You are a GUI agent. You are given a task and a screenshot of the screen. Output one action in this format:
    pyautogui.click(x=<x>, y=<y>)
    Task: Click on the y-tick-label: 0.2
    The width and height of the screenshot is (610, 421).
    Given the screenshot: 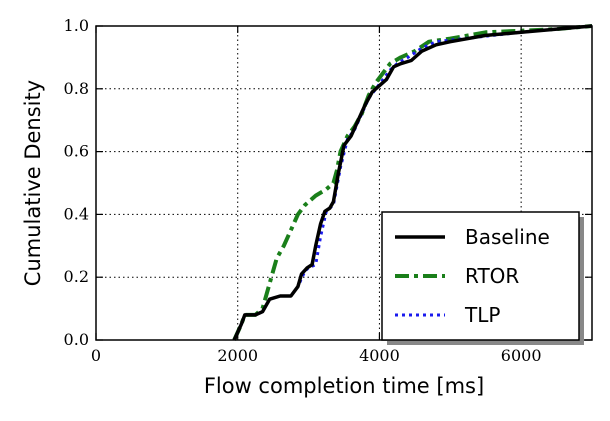 What is the action you would take?
    pyautogui.click(x=76, y=276)
    